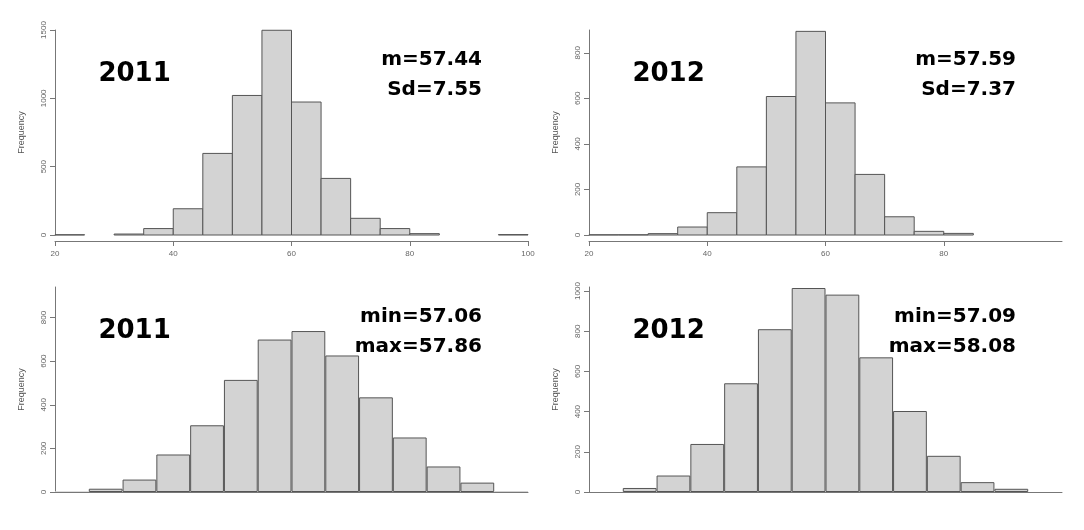 The height and width of the screenshot is (530, 1084). Describe the element at coordinates (43, 29) in the screenshot. I see `y-tick-label: 1500` at that location.